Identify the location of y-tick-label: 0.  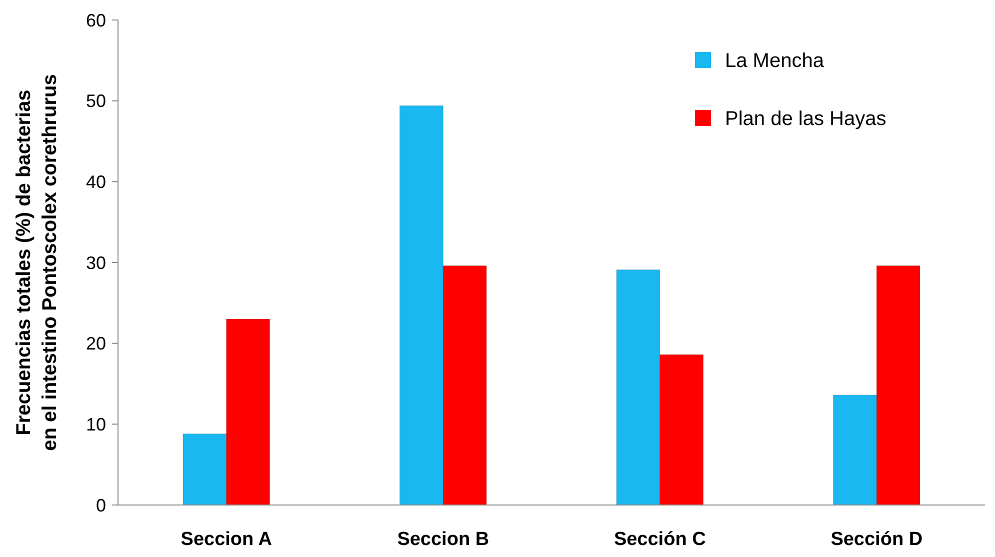
(101, 505).